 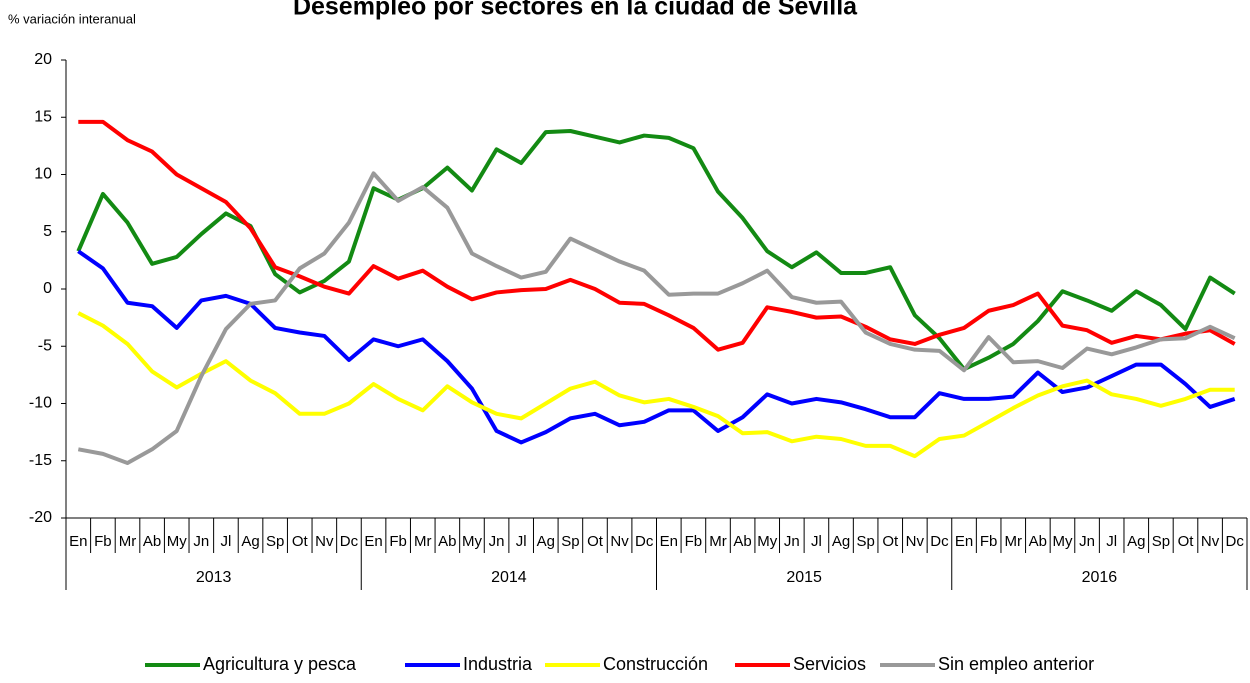 I want to click on year-label: 2015, so click(x=804, y=577).